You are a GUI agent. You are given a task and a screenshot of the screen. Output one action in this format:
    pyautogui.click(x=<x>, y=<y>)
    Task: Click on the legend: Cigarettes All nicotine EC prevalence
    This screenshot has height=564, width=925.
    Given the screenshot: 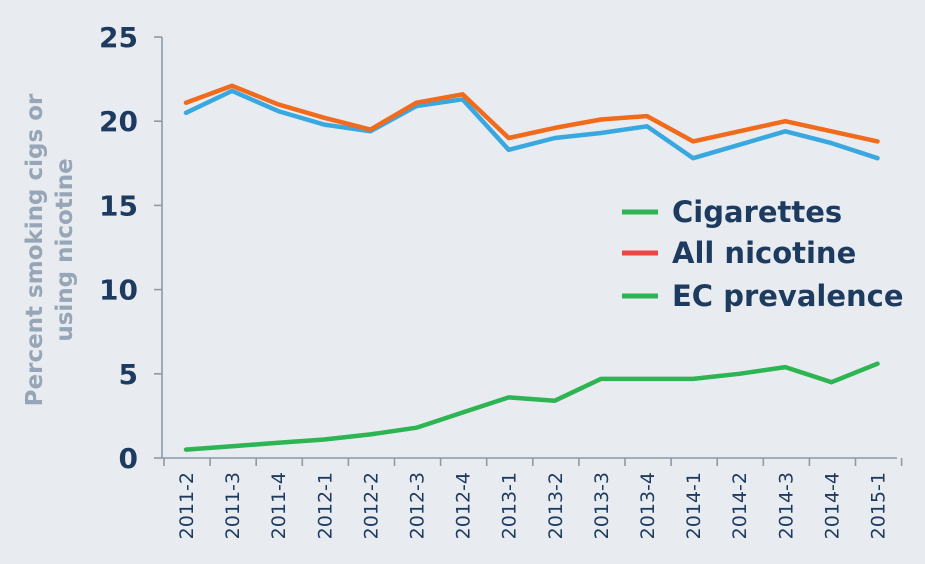 What is the action you would take?
    pyautogui.click(x=763, y=254)
    